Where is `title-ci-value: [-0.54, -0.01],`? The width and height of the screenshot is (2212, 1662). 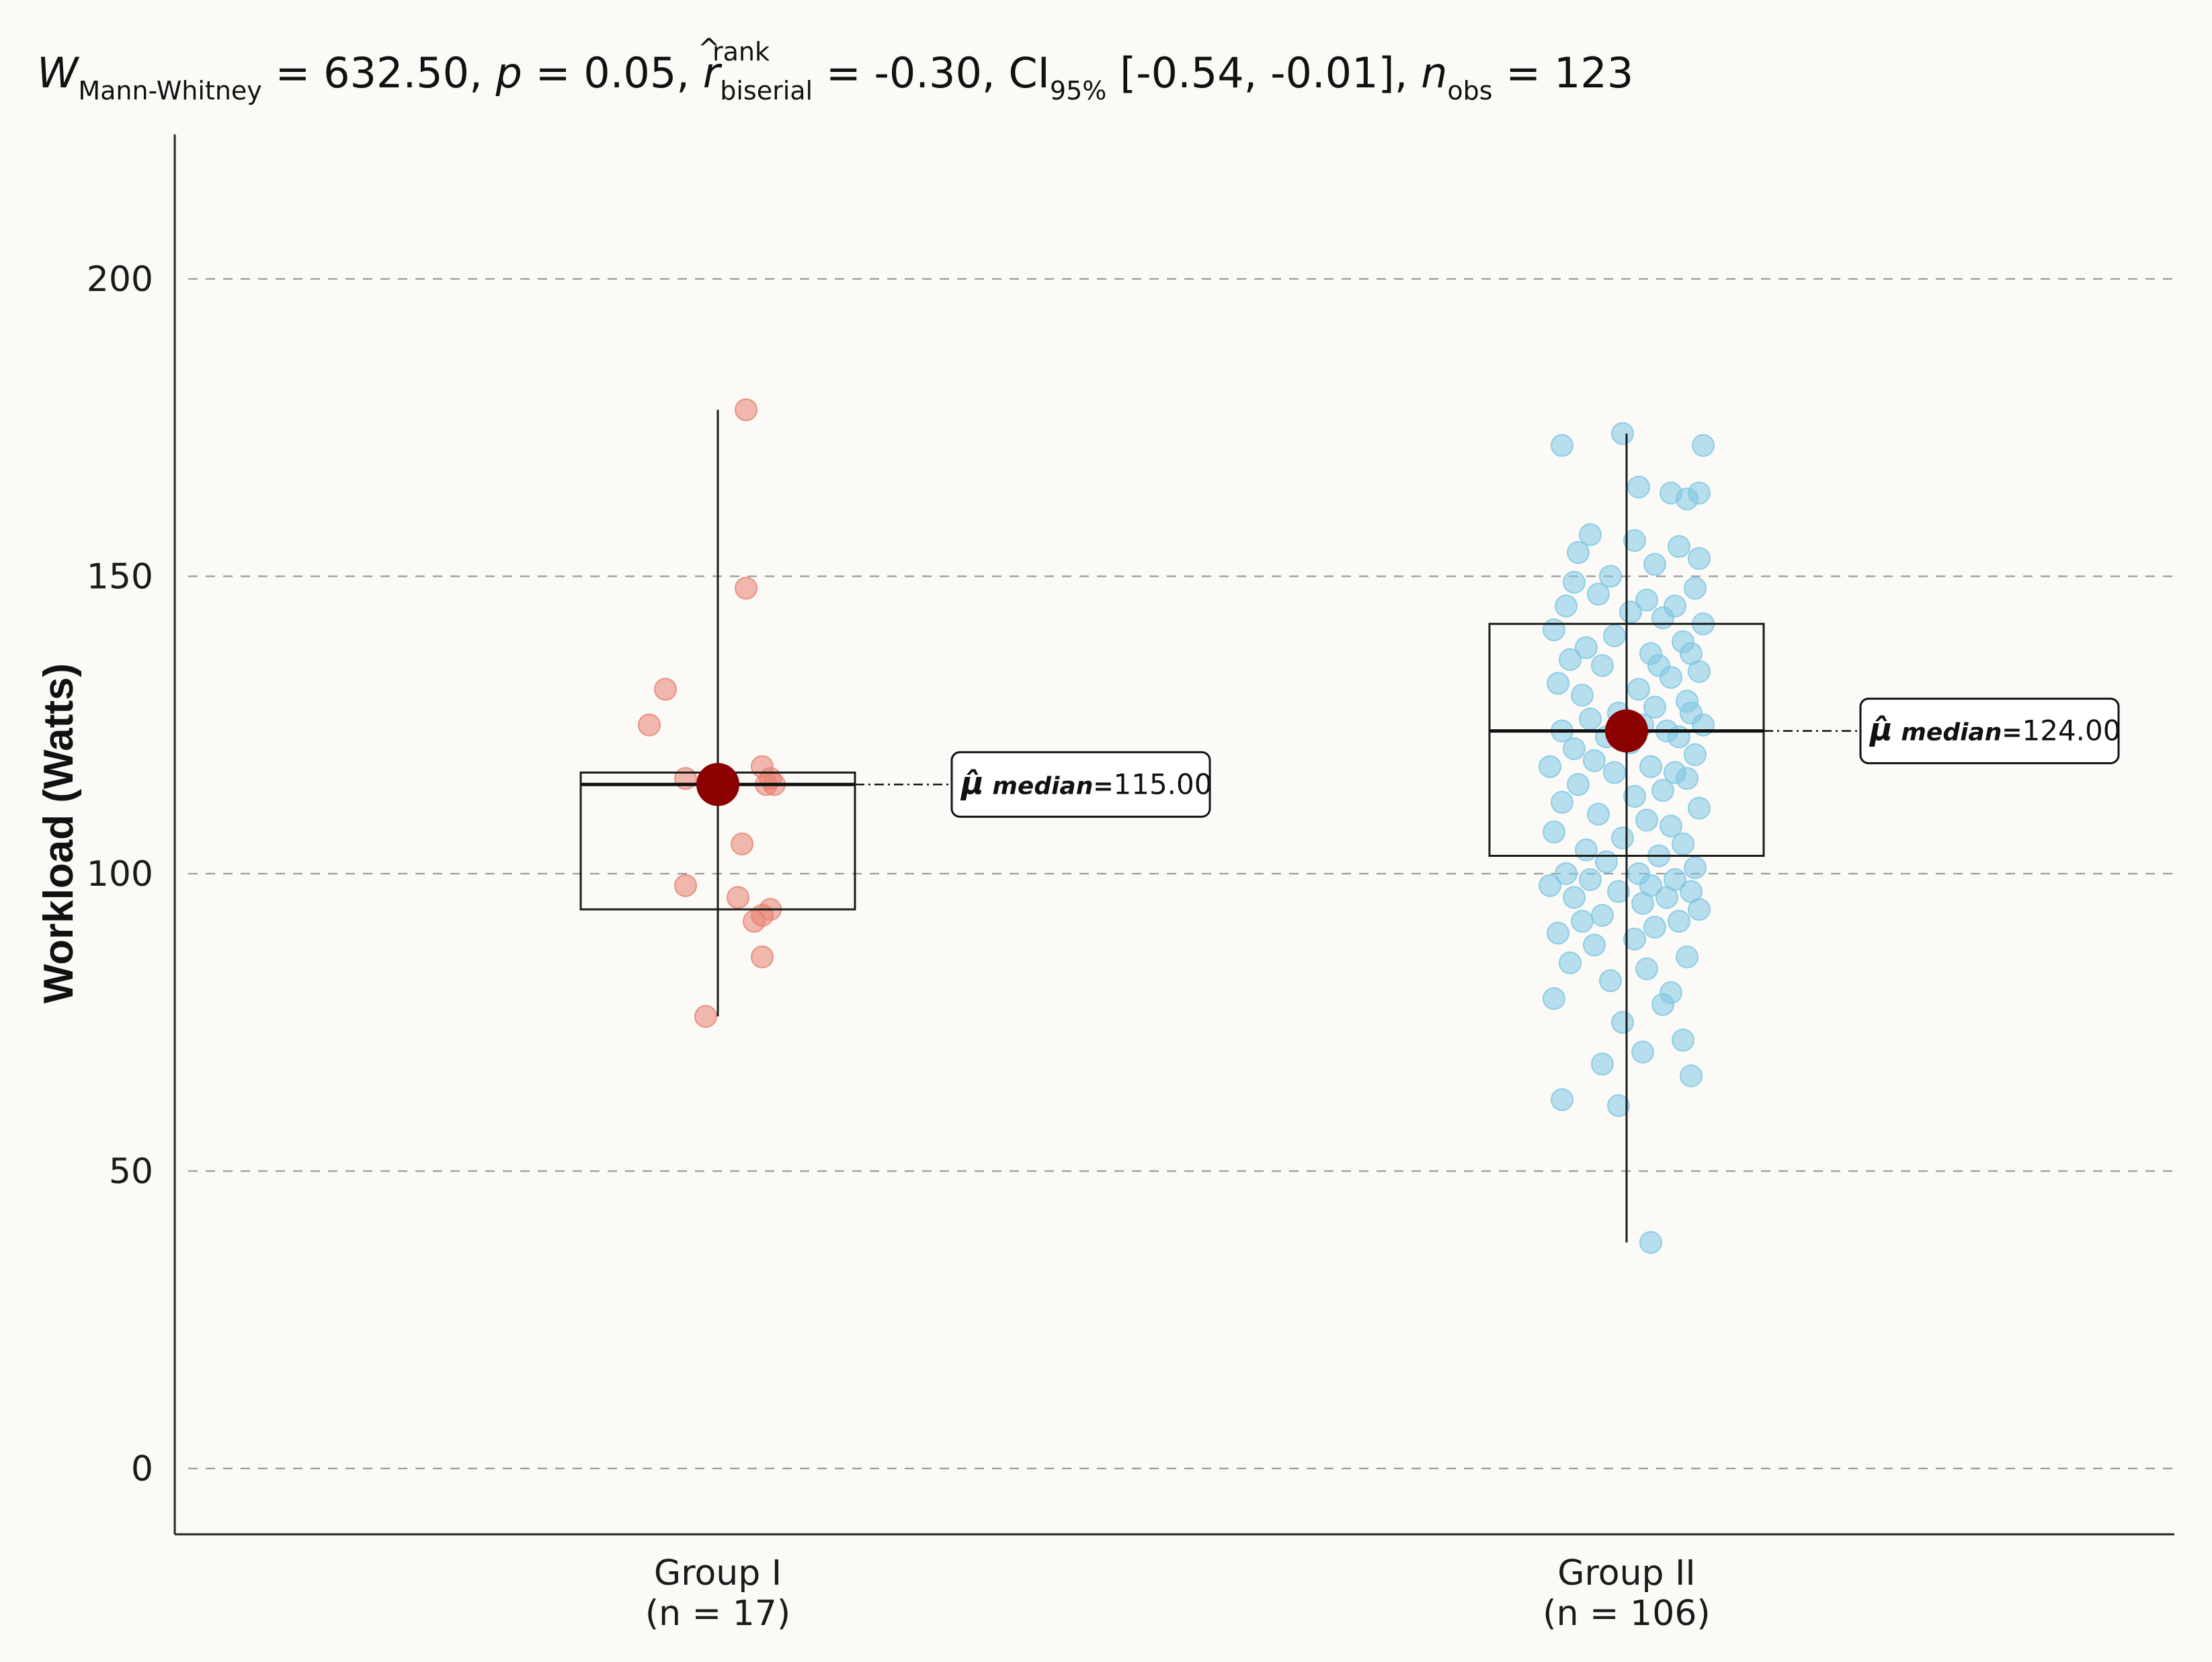
title-ci-value: [-0.54, -0.01], is located at coordinates (1263, 72).